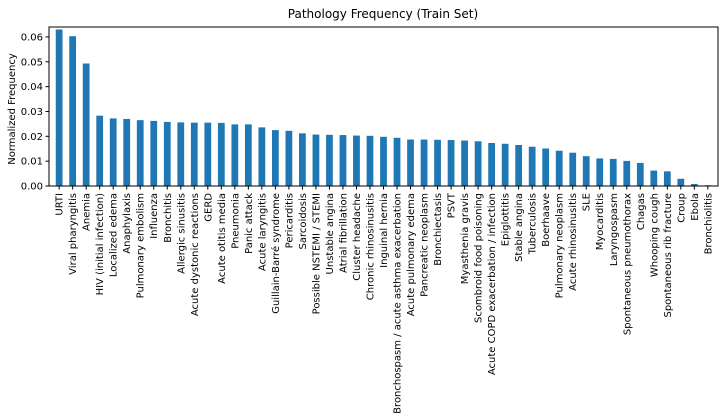 The height and width of the screenshot is (420, 727). I want to click on x-tick-label: Guillain-Barré syndrome, so click(276, 253).